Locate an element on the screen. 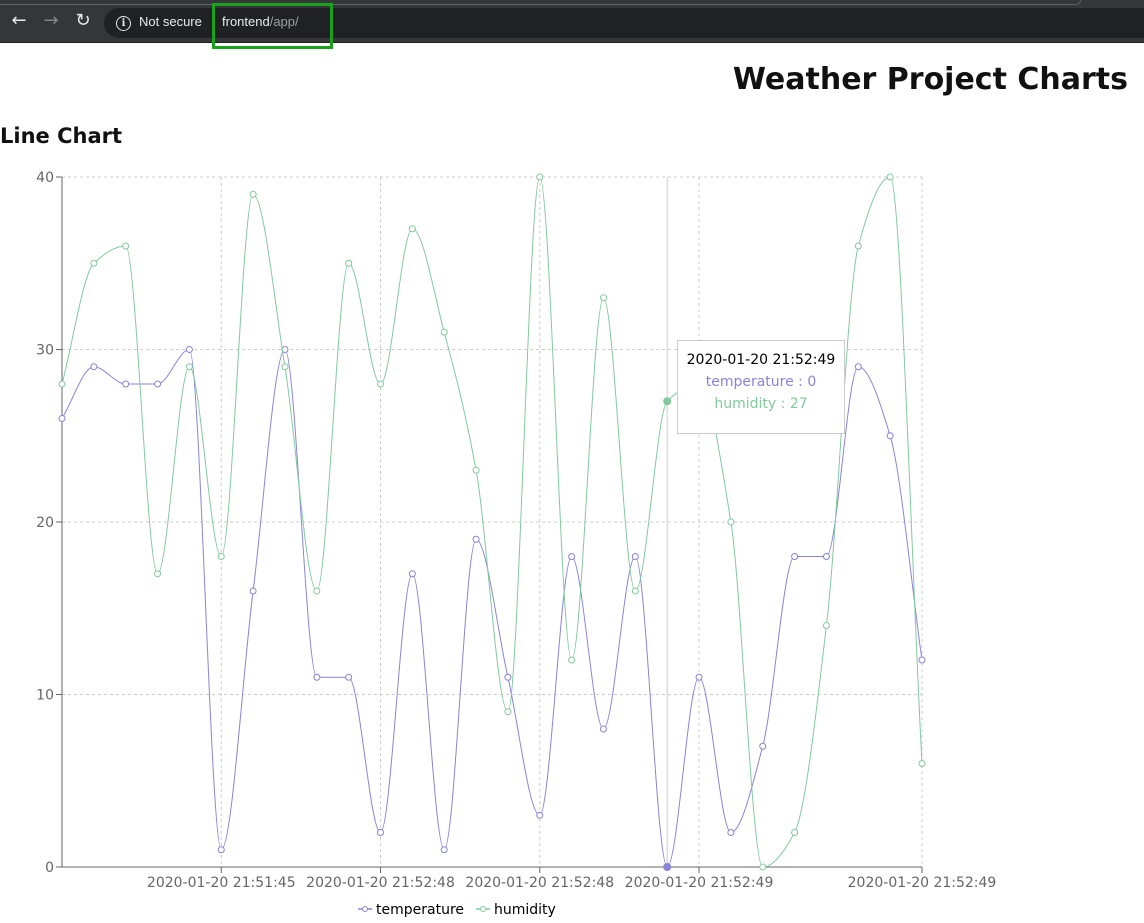 This screenshot has height=923, width=1144. y-tick-label: 10 is located at coordinates (45, 696).